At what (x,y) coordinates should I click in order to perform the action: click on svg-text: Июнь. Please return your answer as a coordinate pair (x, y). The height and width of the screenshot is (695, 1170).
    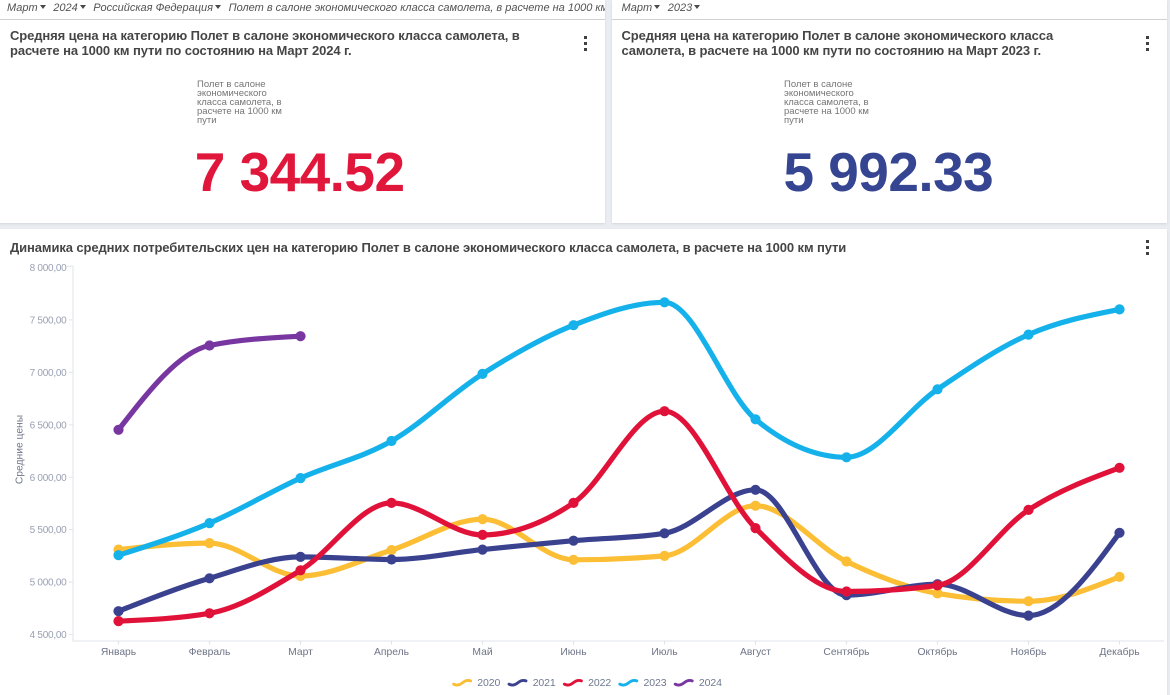
    Looking at the image, I should click on (573, 652).